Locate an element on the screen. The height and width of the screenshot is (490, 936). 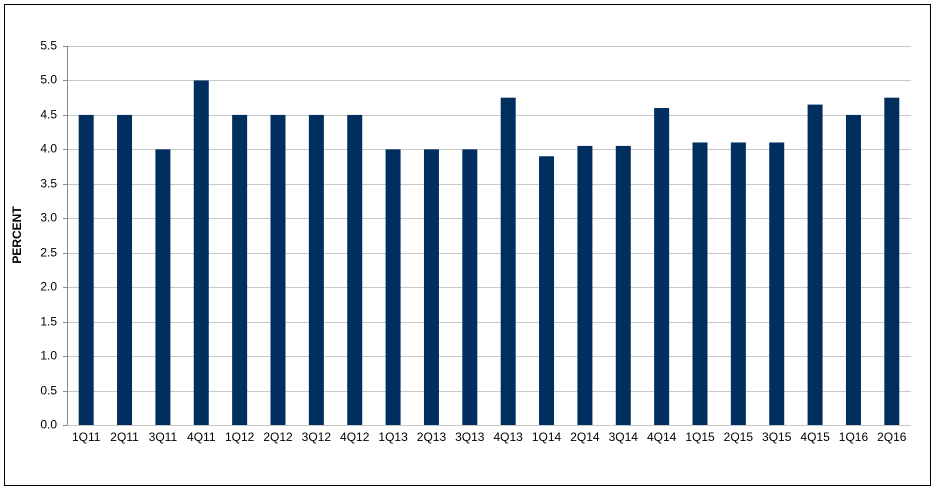
y-axis-label: PERCENT is located at coordinates (17, 235).